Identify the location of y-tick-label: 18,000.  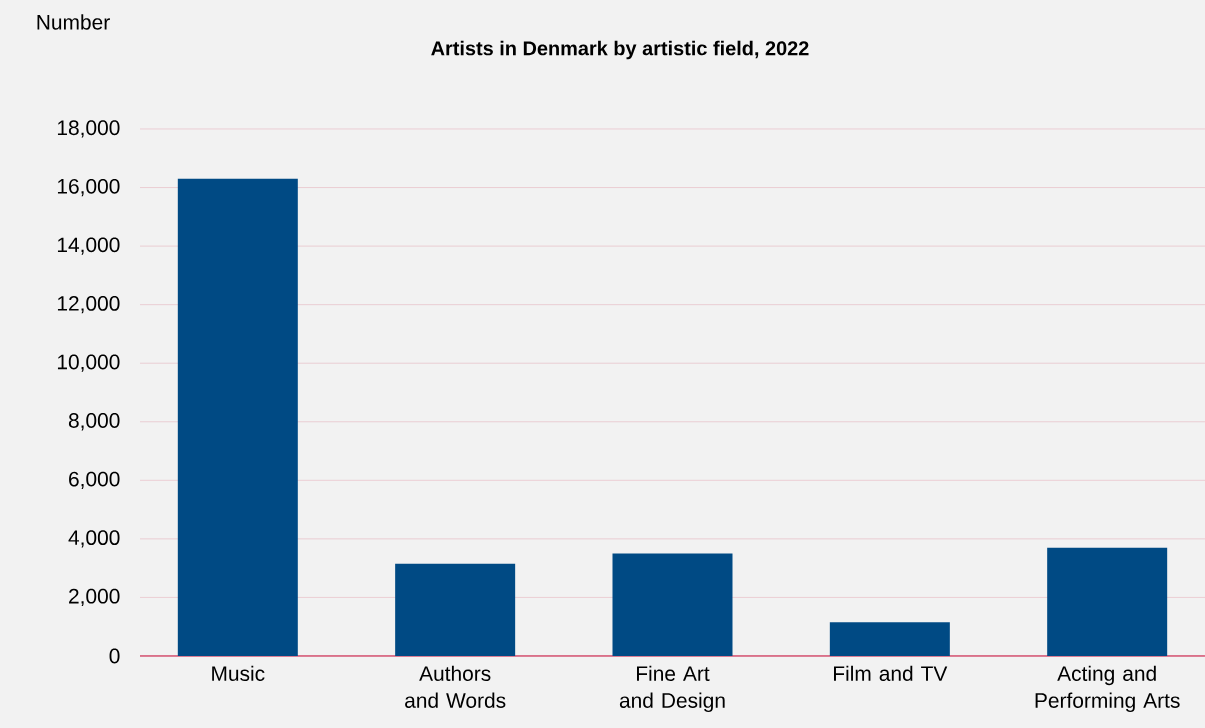
(88, 129).